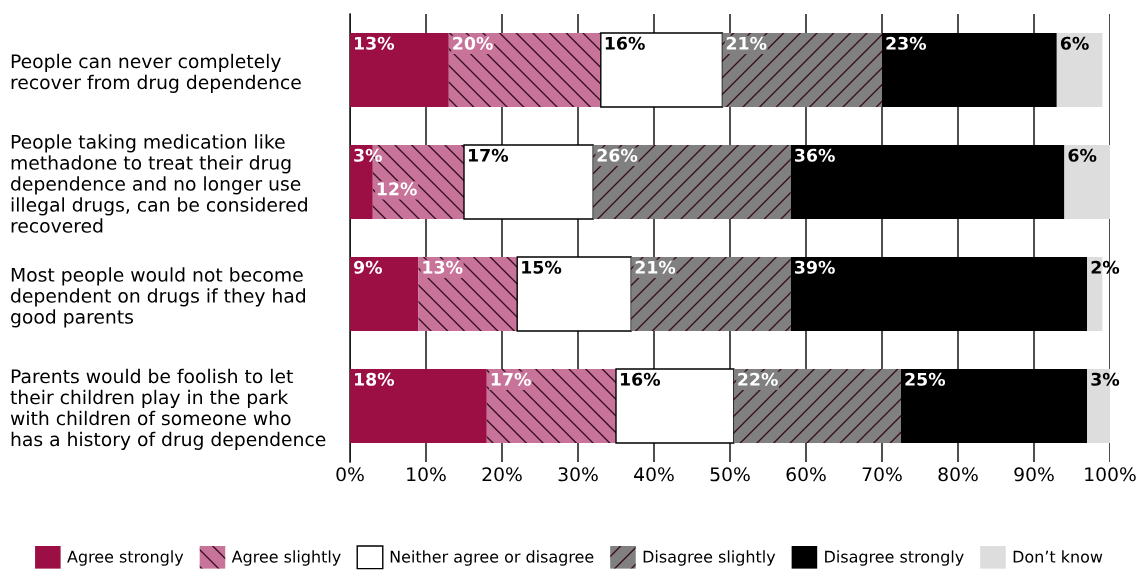 This screenshot has height=583, width=1138. Describe the element at coordinates (156, 73) in the screenshot. I see `y-tick-label: People can never completely recover from drug dependence` at that location.